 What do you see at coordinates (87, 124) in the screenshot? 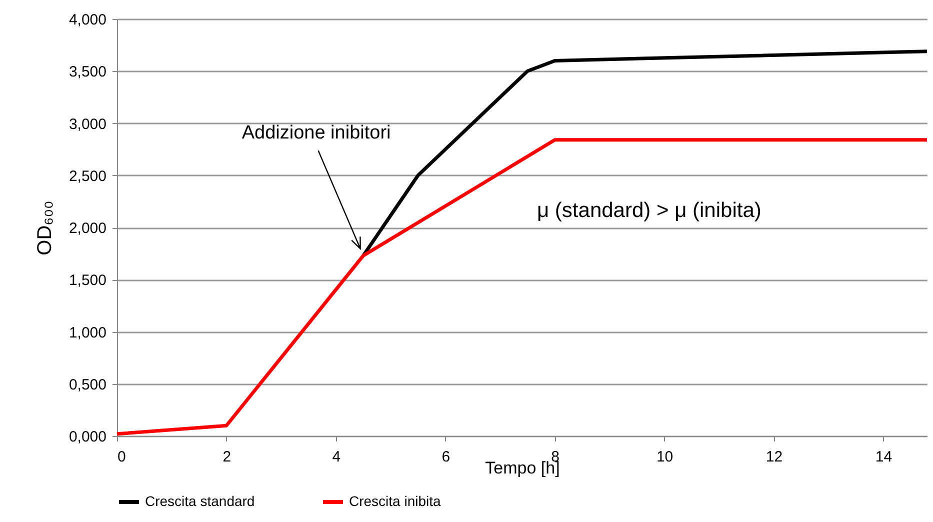
I see `y-tick-label: 3,000` at bounding box center [87, 124].